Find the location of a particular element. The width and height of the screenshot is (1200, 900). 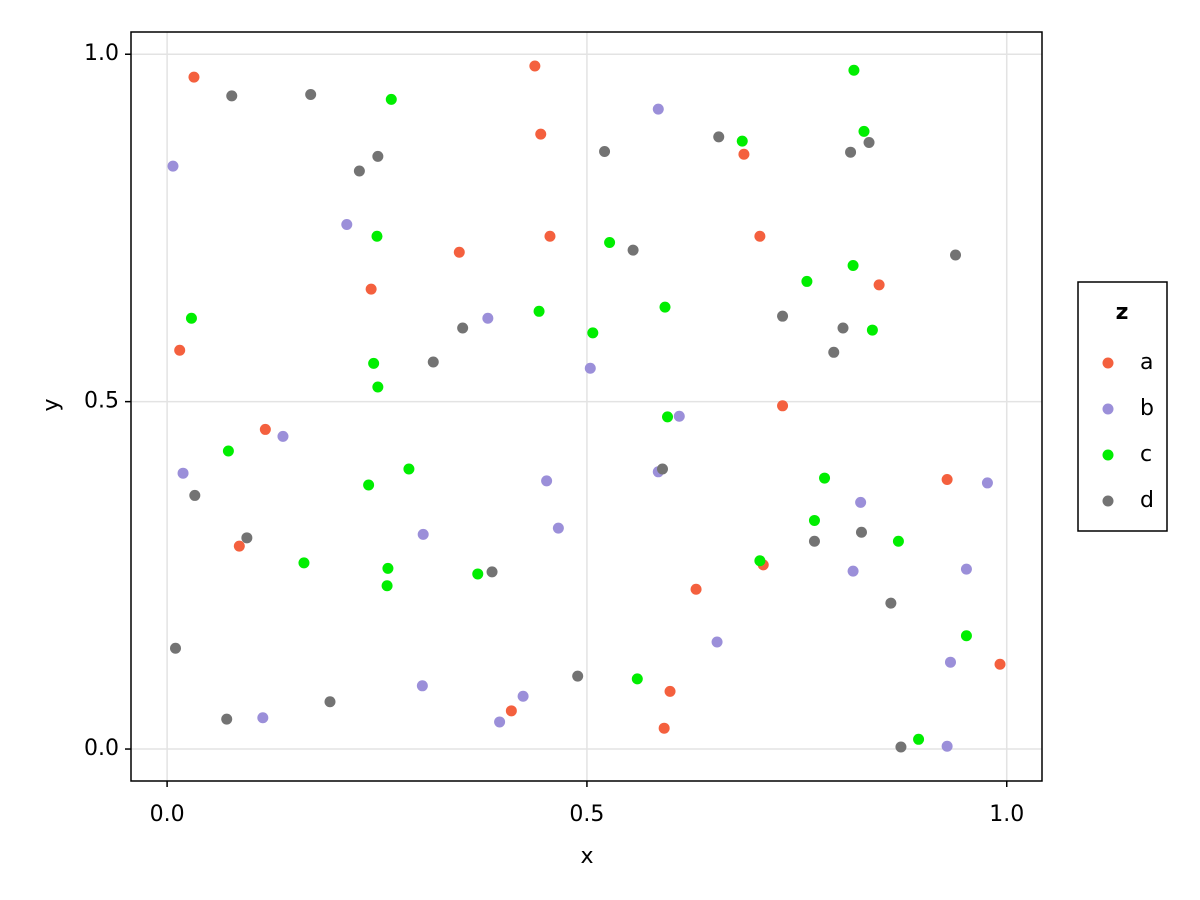

y-tick-label: 0.5 is located at coordinates (101, 401).